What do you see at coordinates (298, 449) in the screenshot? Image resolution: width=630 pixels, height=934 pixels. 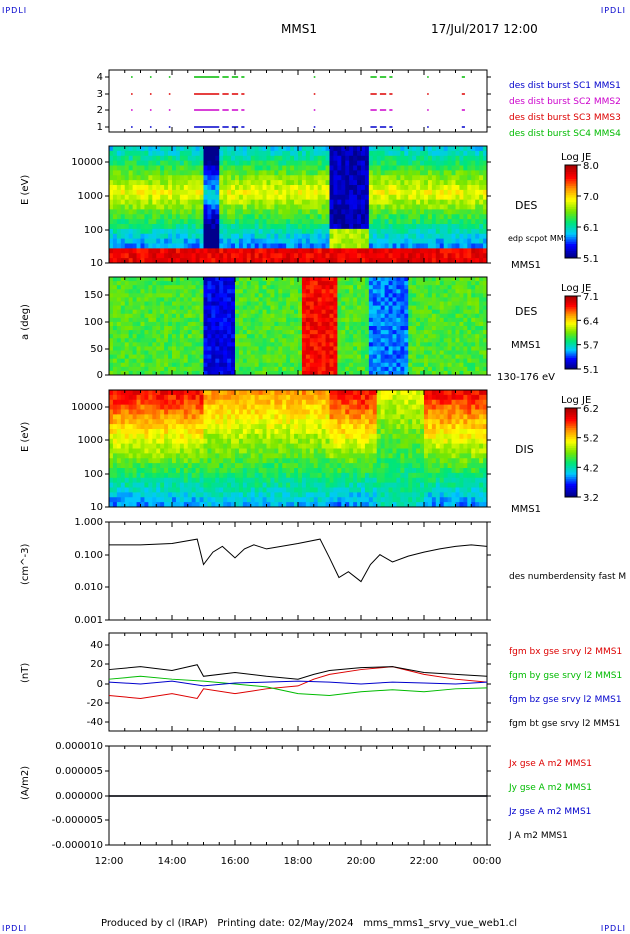 I see `dis-energy-spectrogram` at bounding box center [298, 449].